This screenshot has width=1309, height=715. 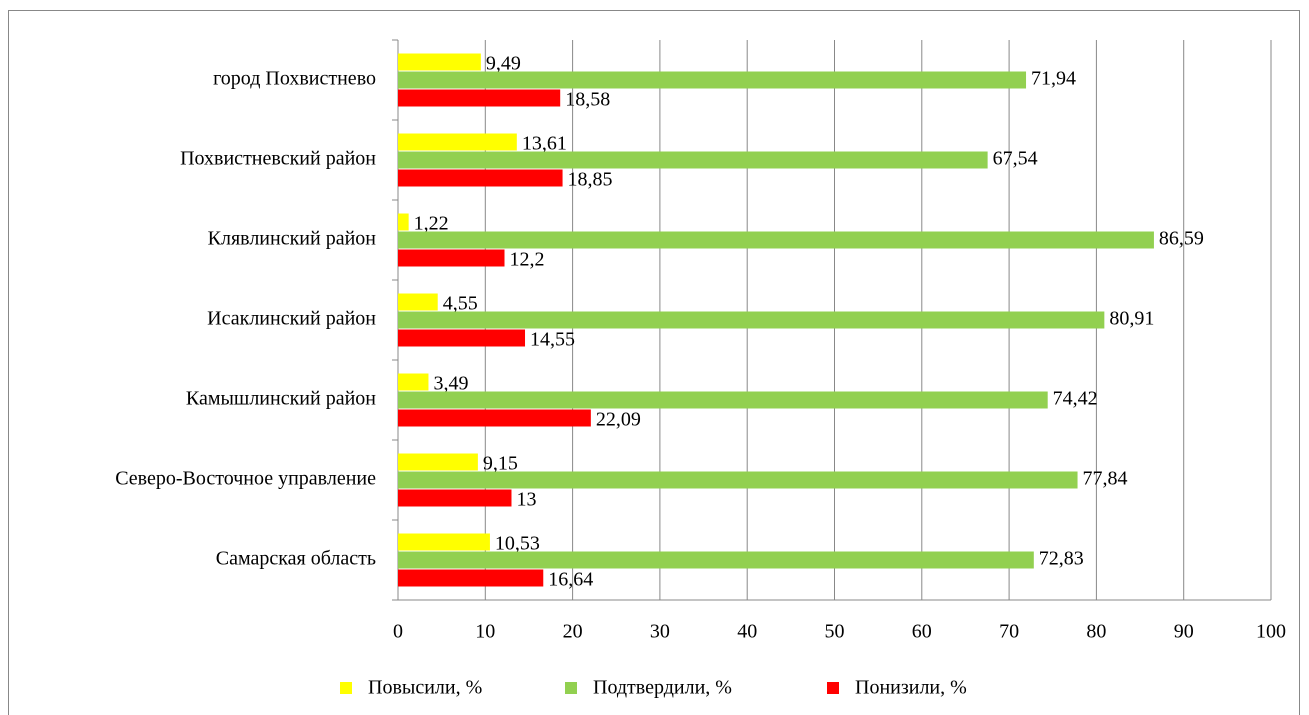 What do you see at coordinates (245, 479) in the screenshot?
I see `y-tick-label: Северо-Восточное управление` at bounding box center [245, 479].